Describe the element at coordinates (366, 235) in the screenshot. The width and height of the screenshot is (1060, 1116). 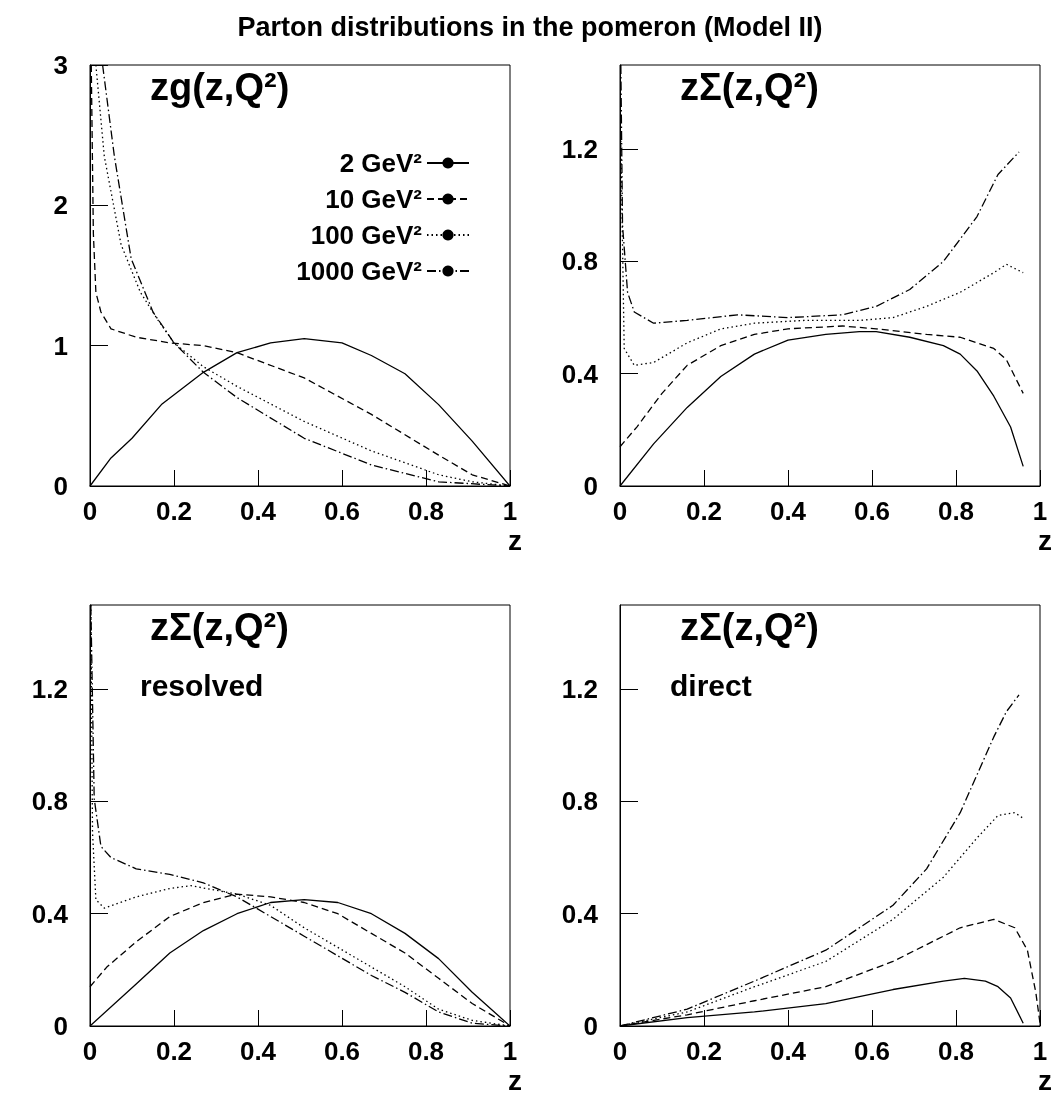
I see `legend-label: 100 GeV²` at that location.